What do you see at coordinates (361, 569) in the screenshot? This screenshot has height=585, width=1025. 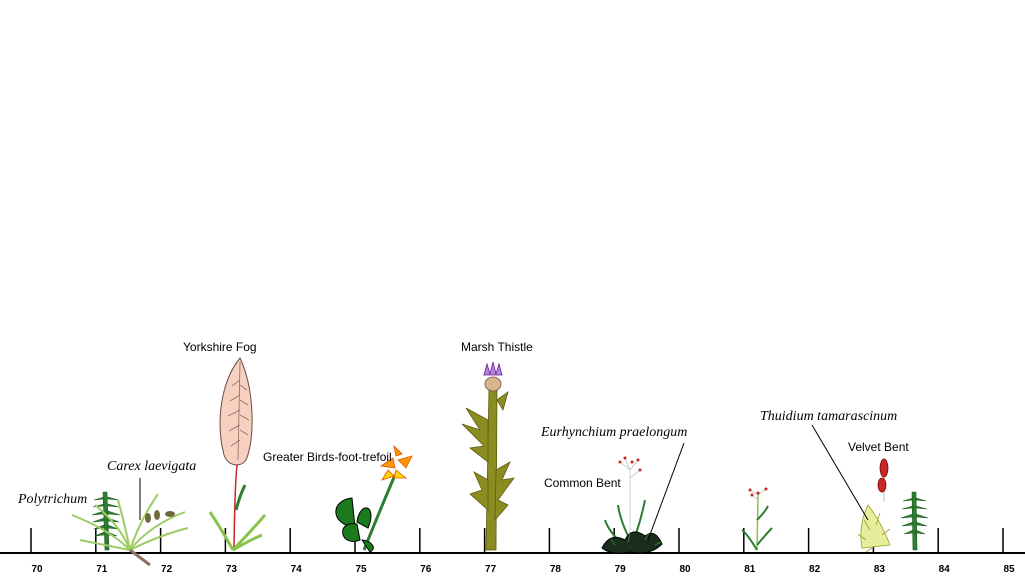 I see `tick-label: 75` at bounding box center [361, 569].